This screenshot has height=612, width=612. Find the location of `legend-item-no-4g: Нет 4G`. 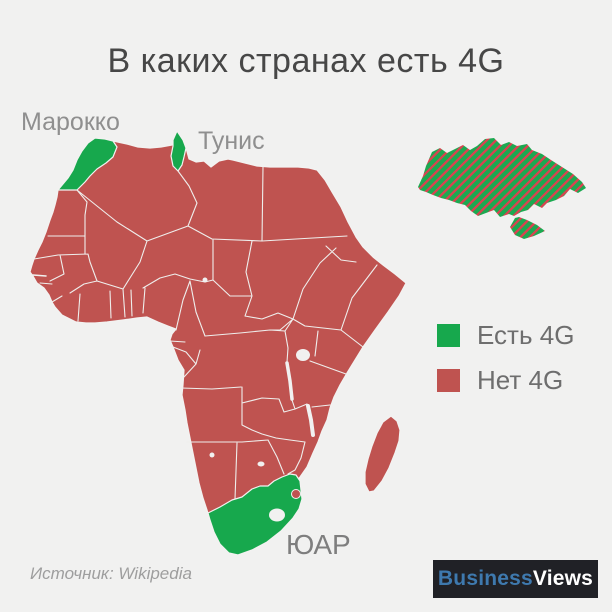

legend-item-no-4g: Нет 4G is located at coordinates (505, 380).